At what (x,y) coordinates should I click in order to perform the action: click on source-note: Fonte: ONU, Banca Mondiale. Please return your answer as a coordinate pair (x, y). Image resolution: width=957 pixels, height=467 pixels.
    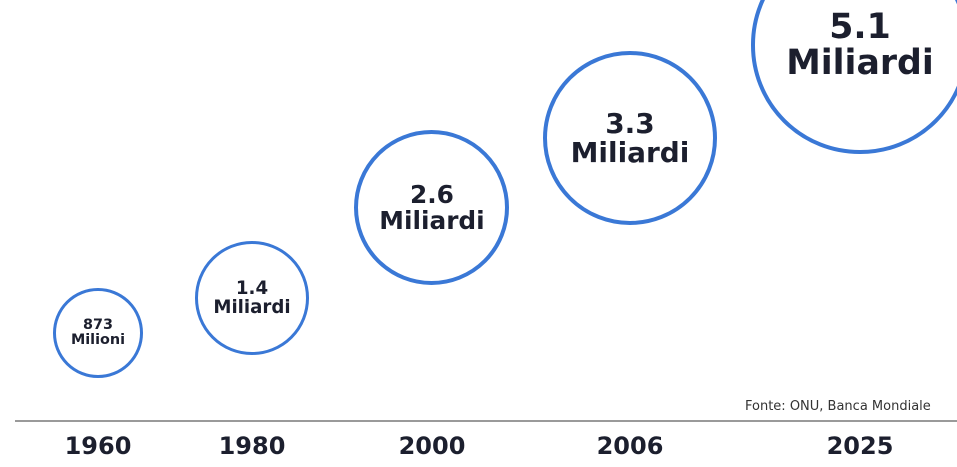
    Looking at the image, I should click on (838, 406).